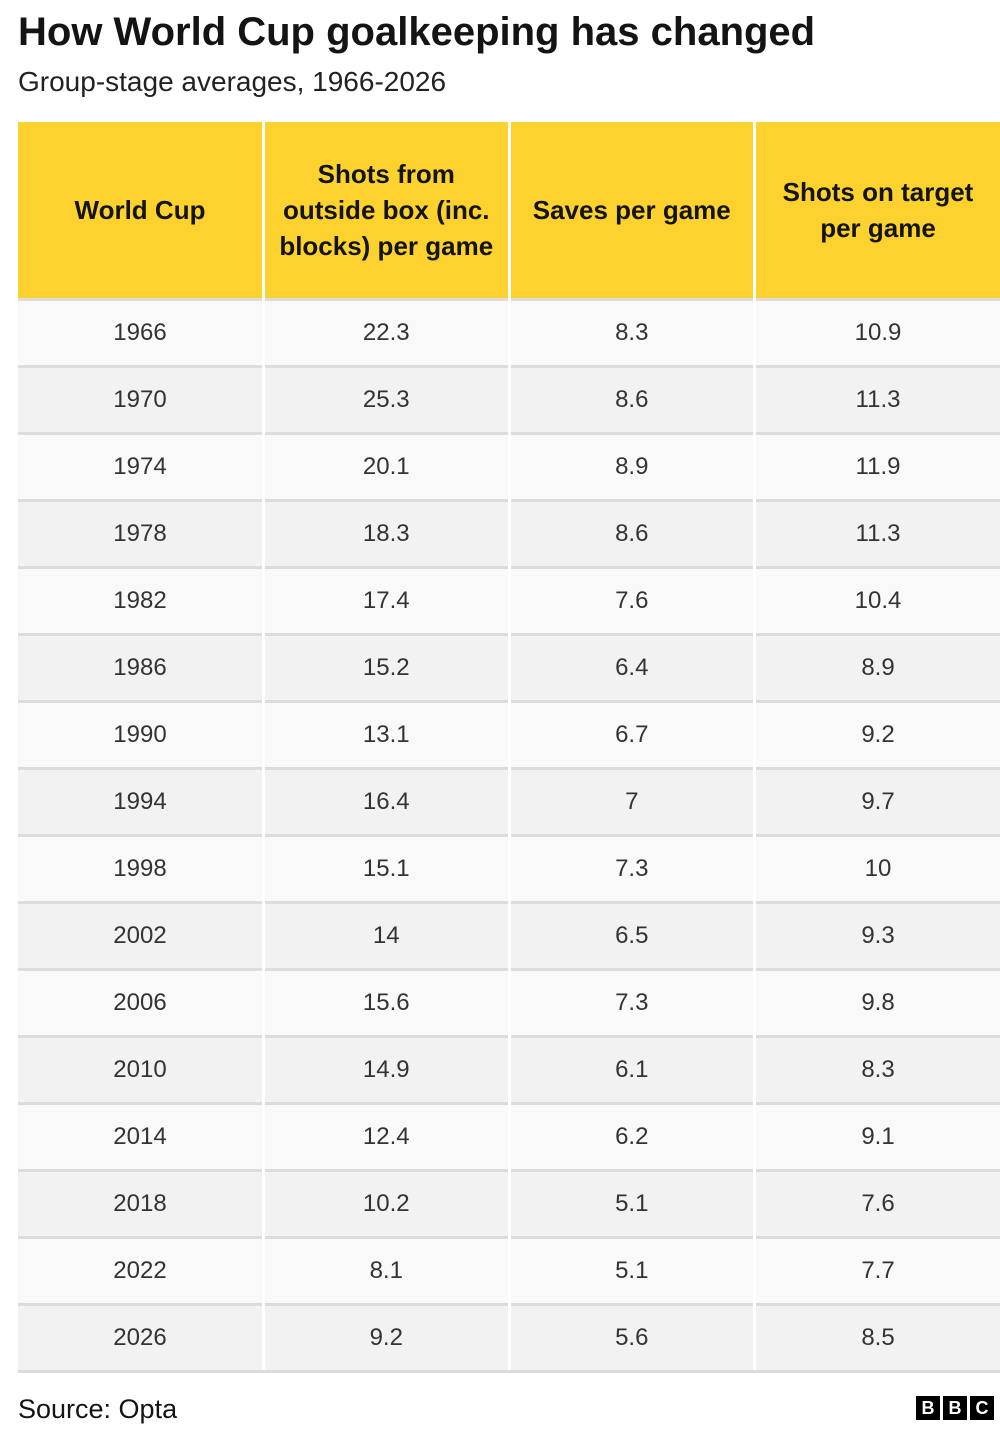  I want to click on table-row: 2006 15.6 7.3 9.8, so click(509, 1002).